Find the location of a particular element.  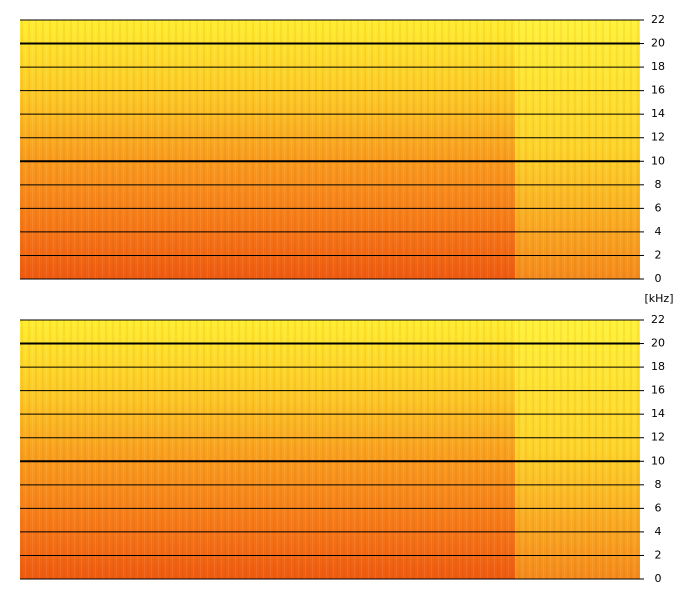

y-axis-label: [kHz] is located at coordinates (659, 298).